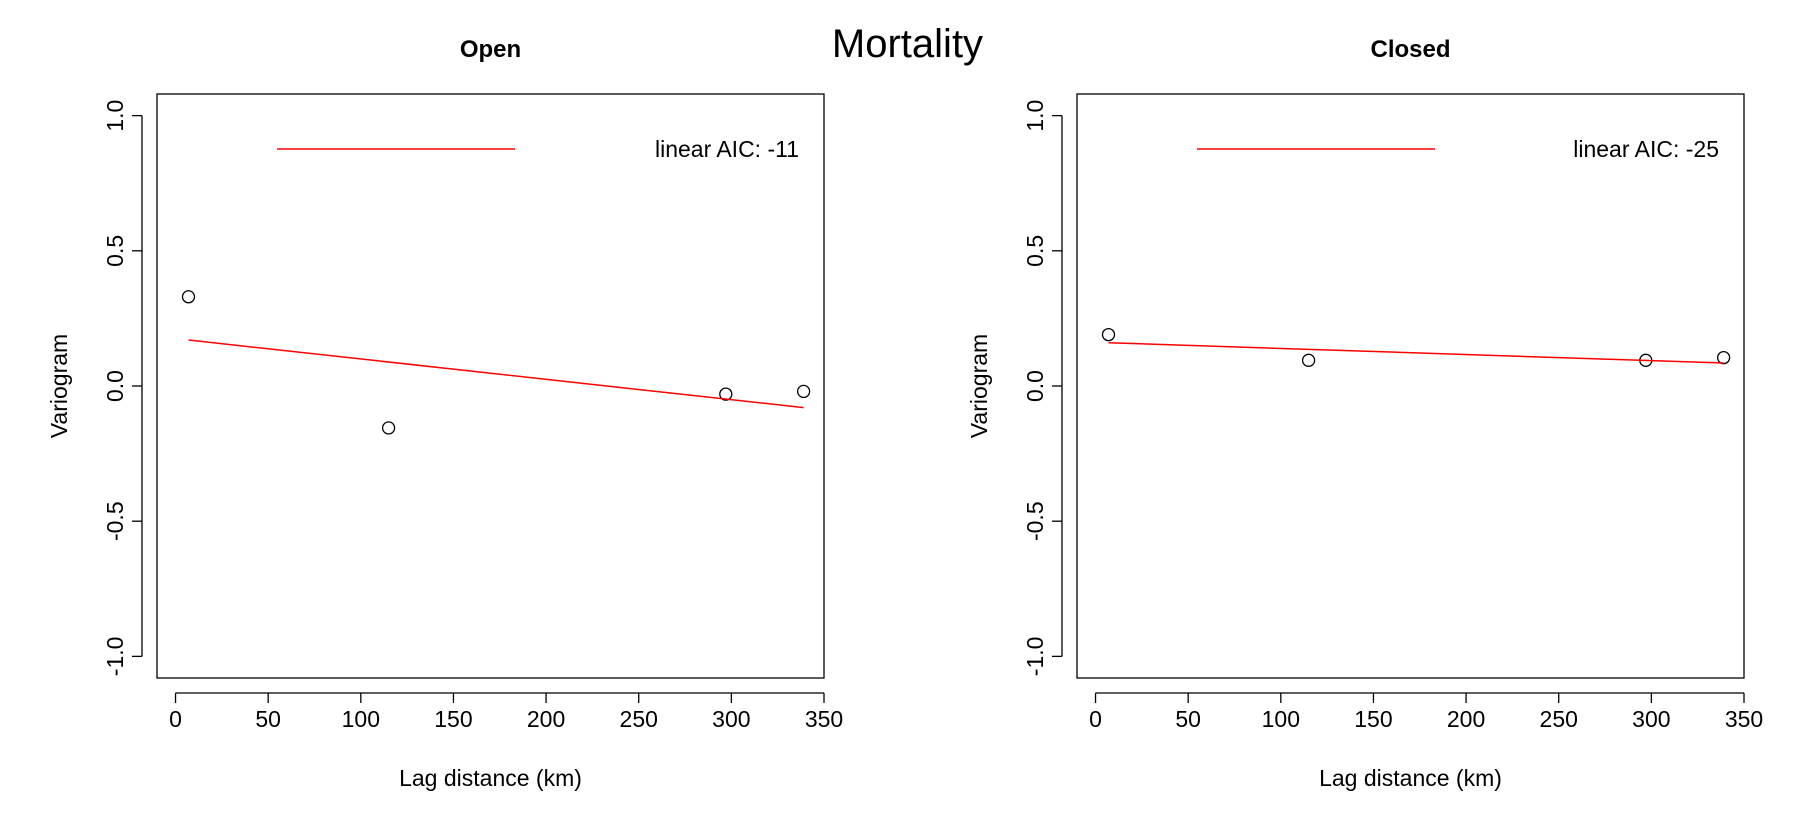  Describe the element at coordinates (490, 49) in the screenshot. I see `panel-title: Open` at that location.